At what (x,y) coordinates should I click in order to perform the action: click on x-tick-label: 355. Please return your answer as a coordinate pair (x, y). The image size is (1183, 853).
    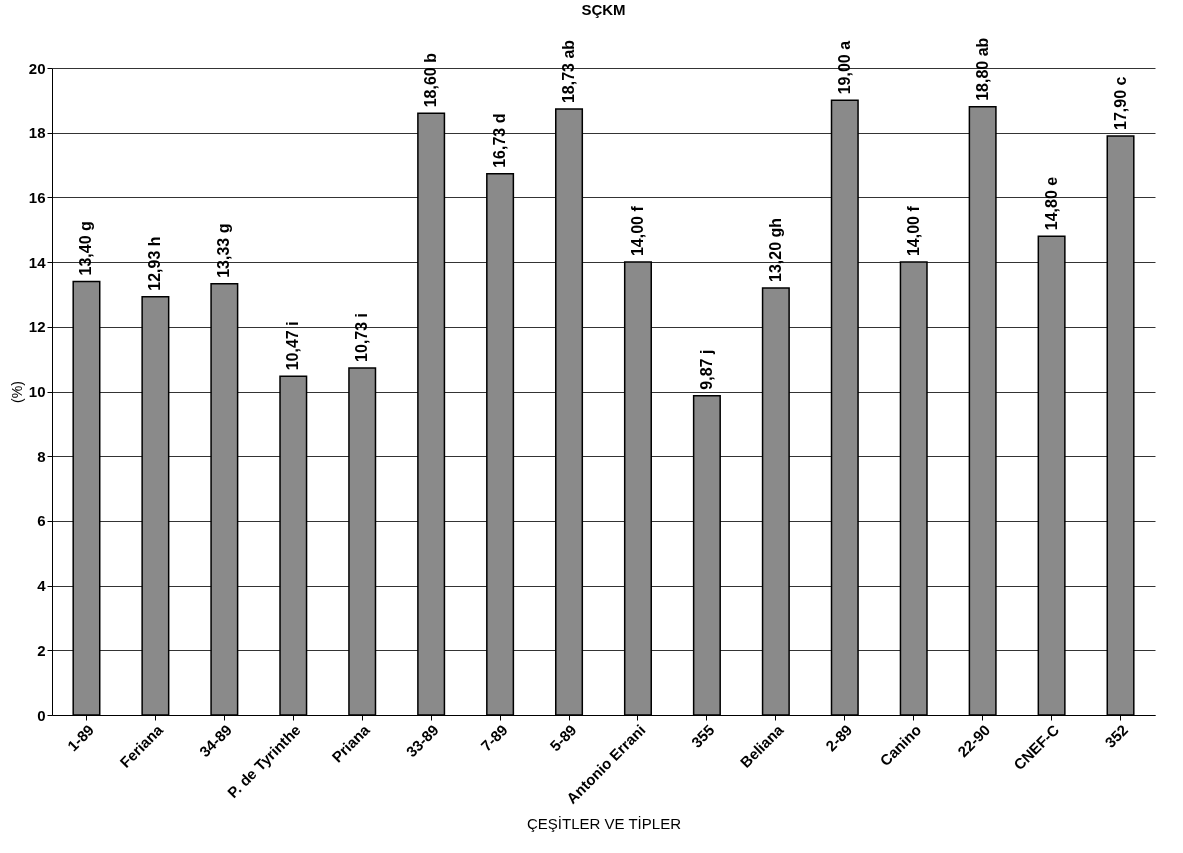
    Looking at the image, I should click on (702, 736).